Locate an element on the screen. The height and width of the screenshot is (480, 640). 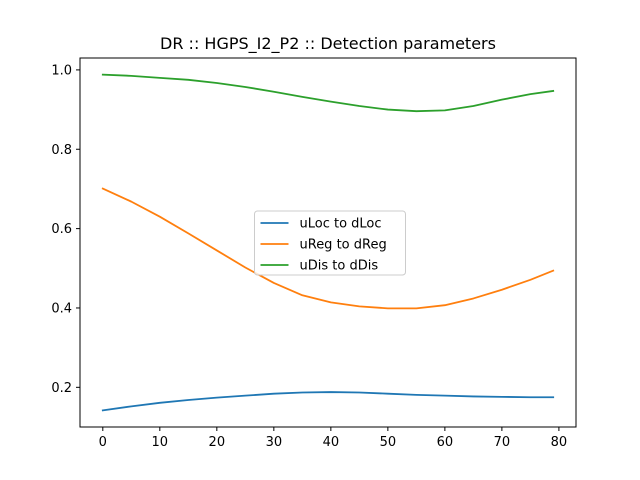
x-tick-label: 0 is located at coordinates (103, 442).